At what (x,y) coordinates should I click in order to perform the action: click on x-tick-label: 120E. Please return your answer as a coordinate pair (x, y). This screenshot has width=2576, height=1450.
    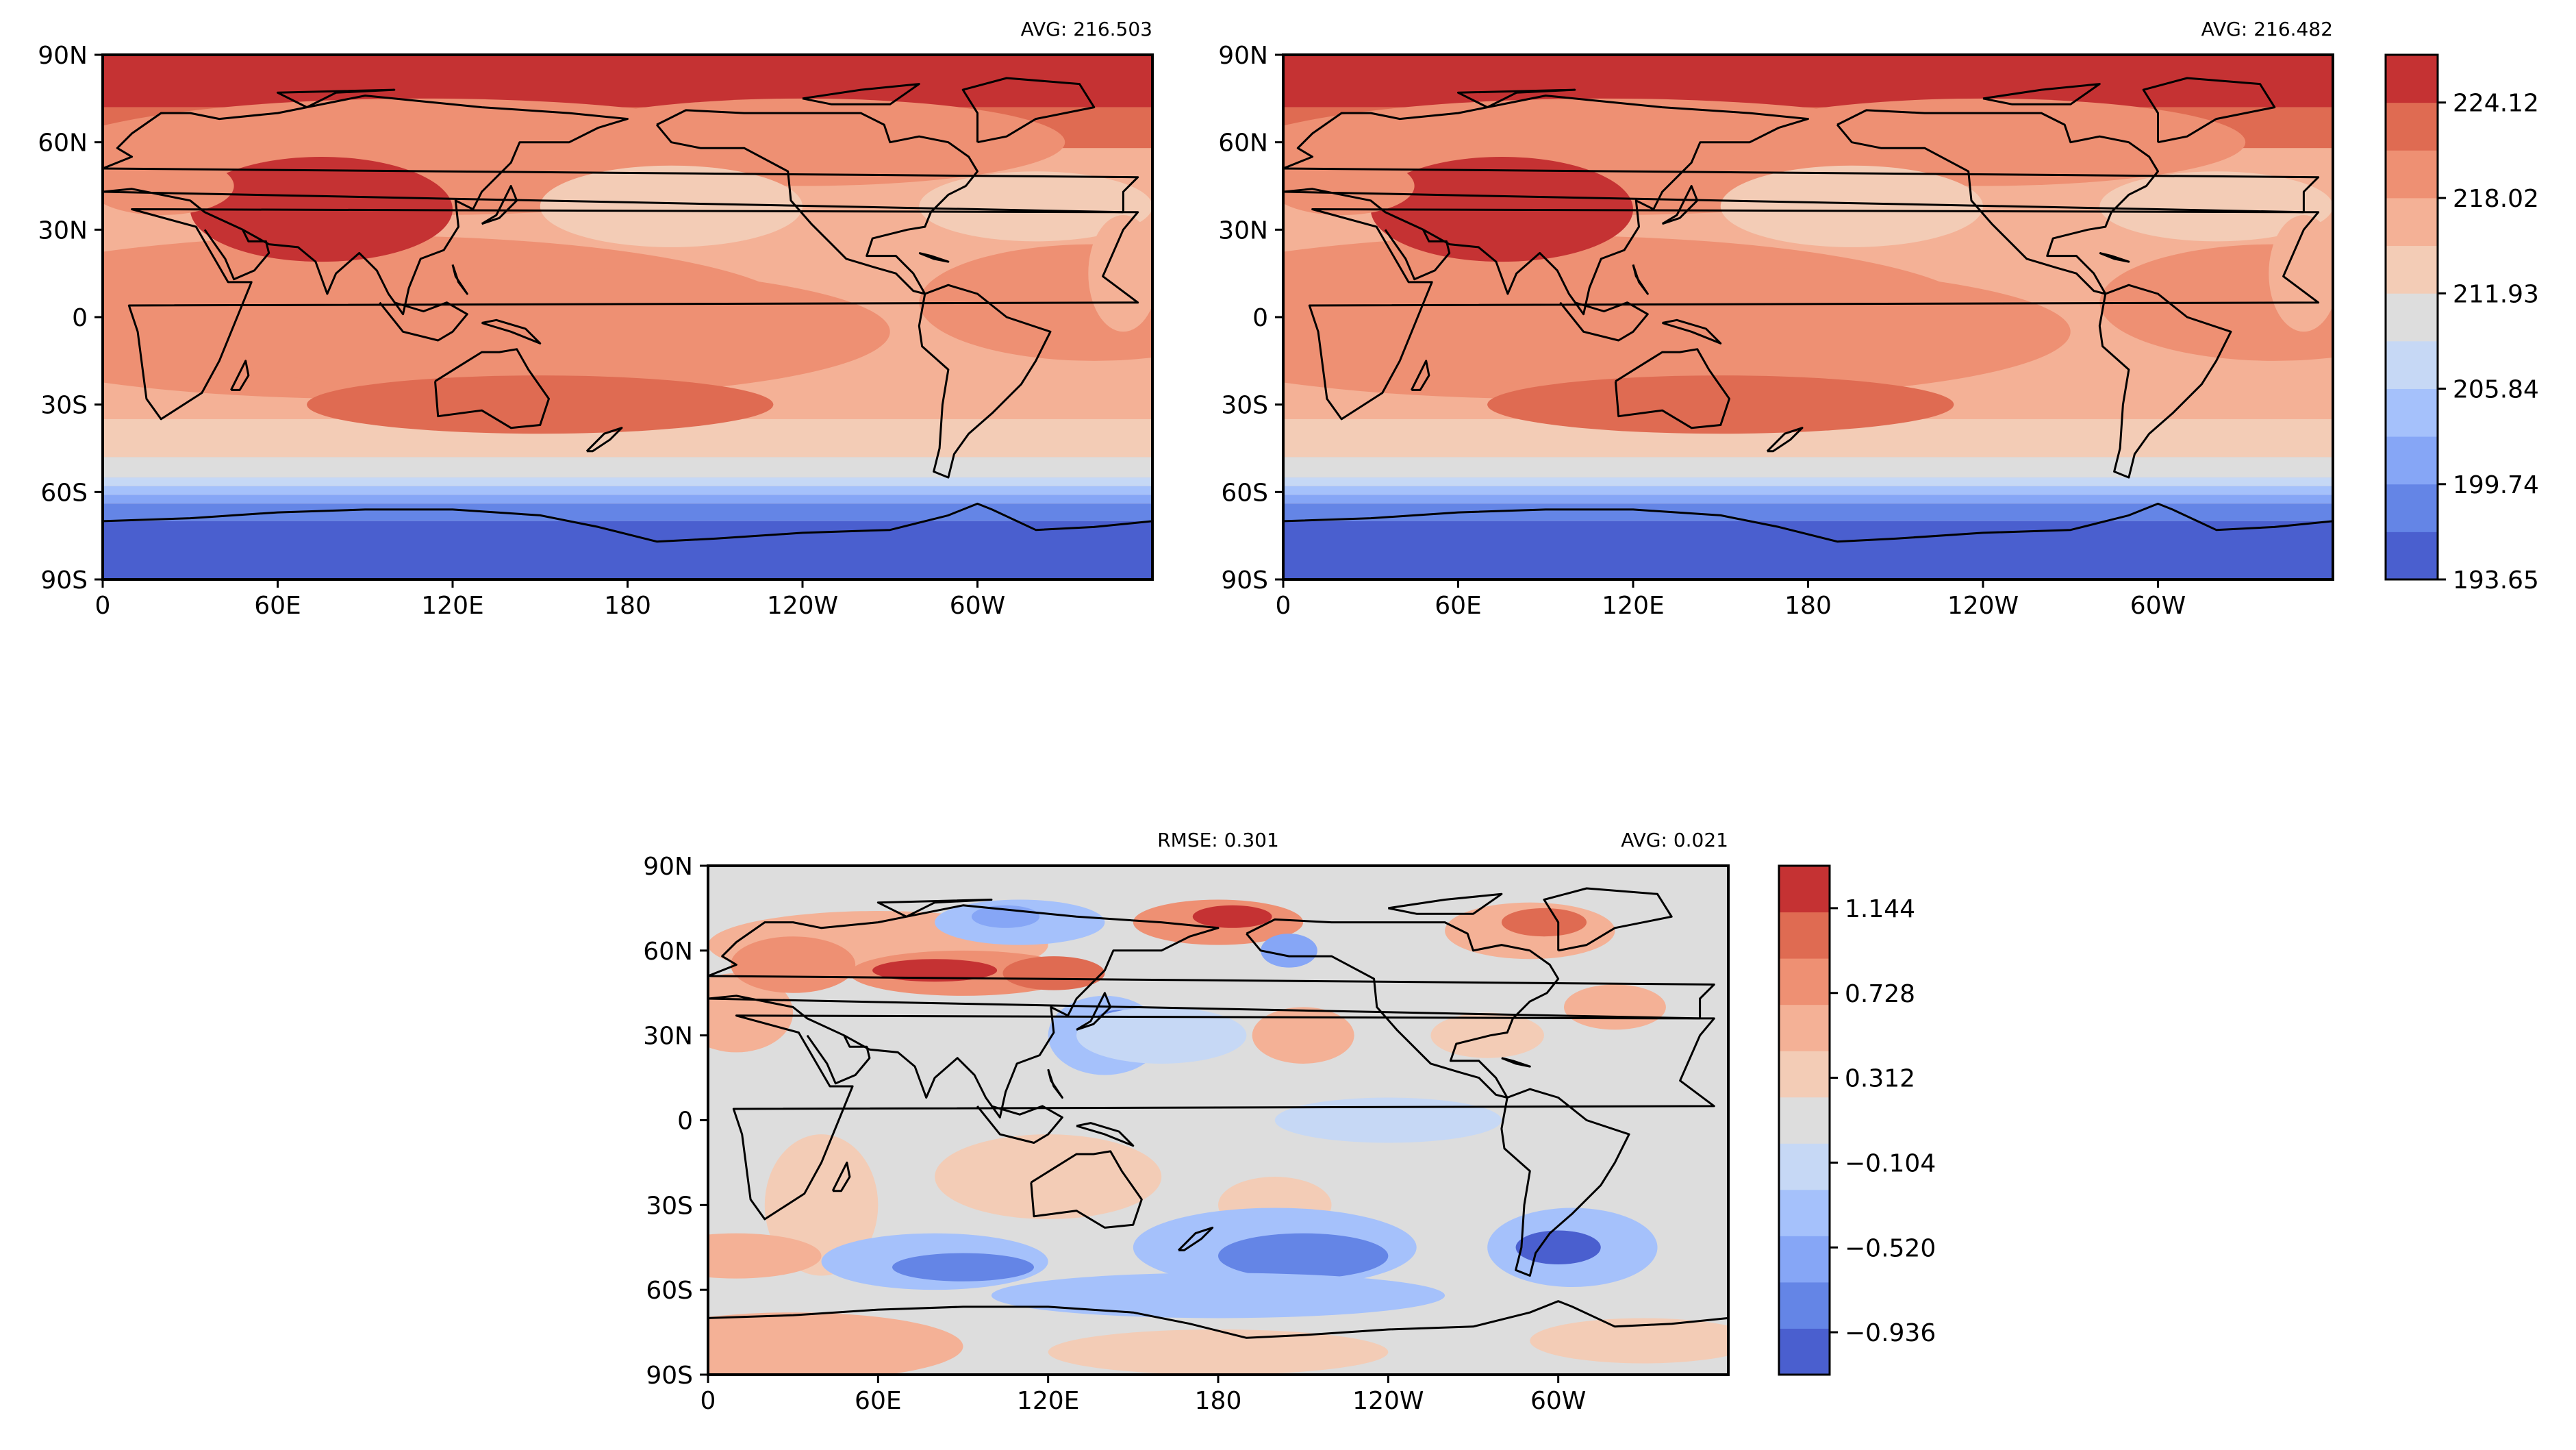
    Looking at the image, I should click on (452, 606).